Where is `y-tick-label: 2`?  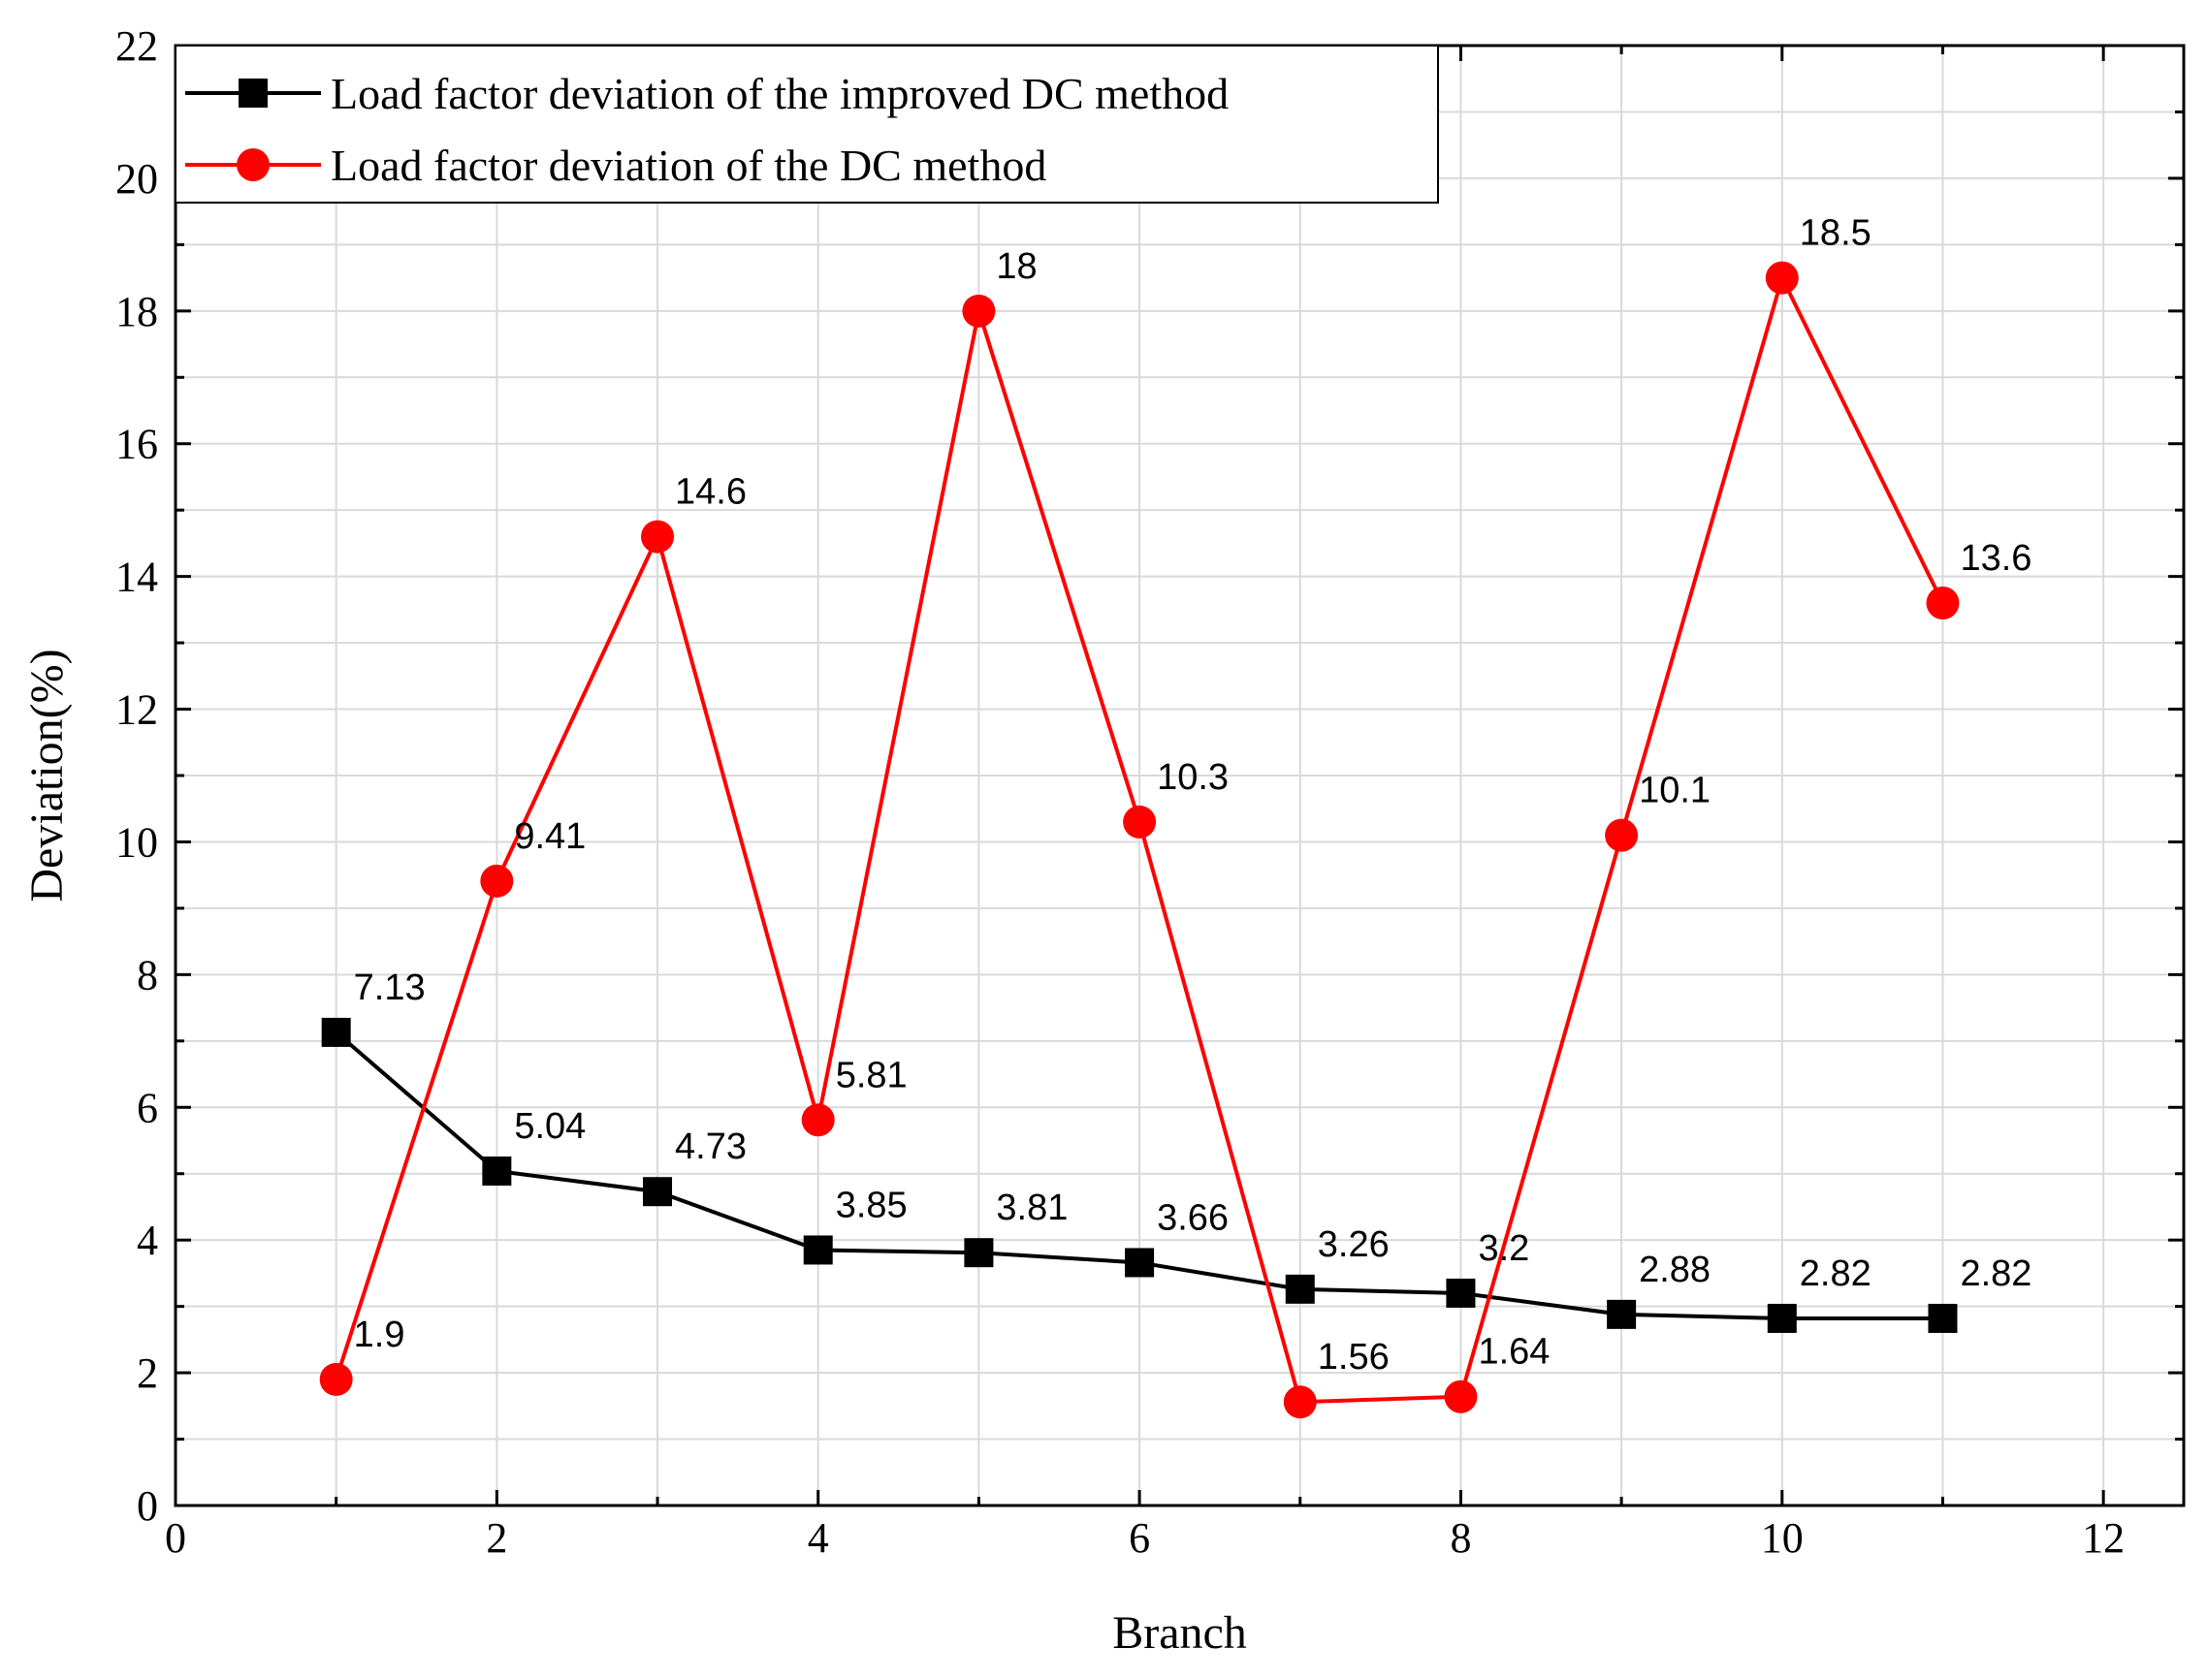
y-tick-label: 2 is located at coordinates (147, 1373).